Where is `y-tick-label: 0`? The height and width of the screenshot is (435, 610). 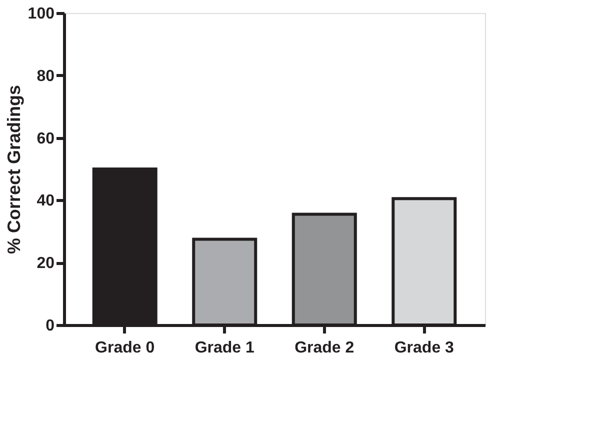
y-tick-label: 0 is located at coordinates (50, 326).